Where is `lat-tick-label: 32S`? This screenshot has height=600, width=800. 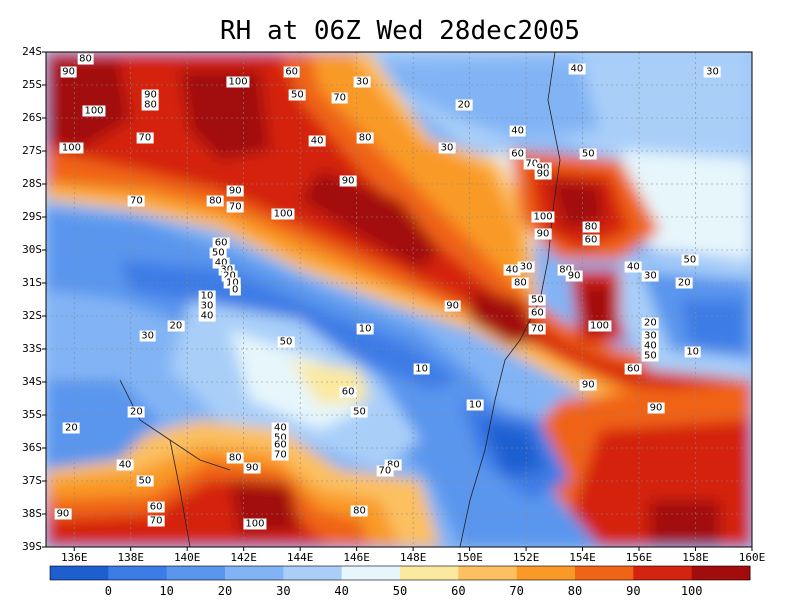
lat-tick-label: 32S is located at coordinates (32, 315).